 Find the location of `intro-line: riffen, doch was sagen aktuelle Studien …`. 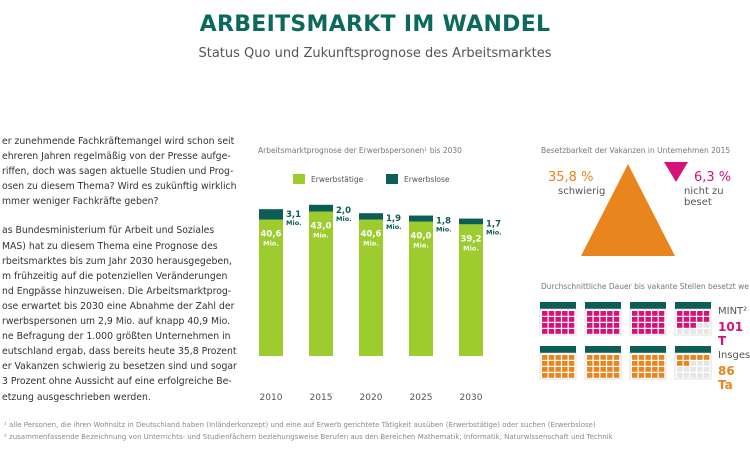

intro-line: riffen, doch was sagen aktuelle Studien … is located at coordinates (118, 172).